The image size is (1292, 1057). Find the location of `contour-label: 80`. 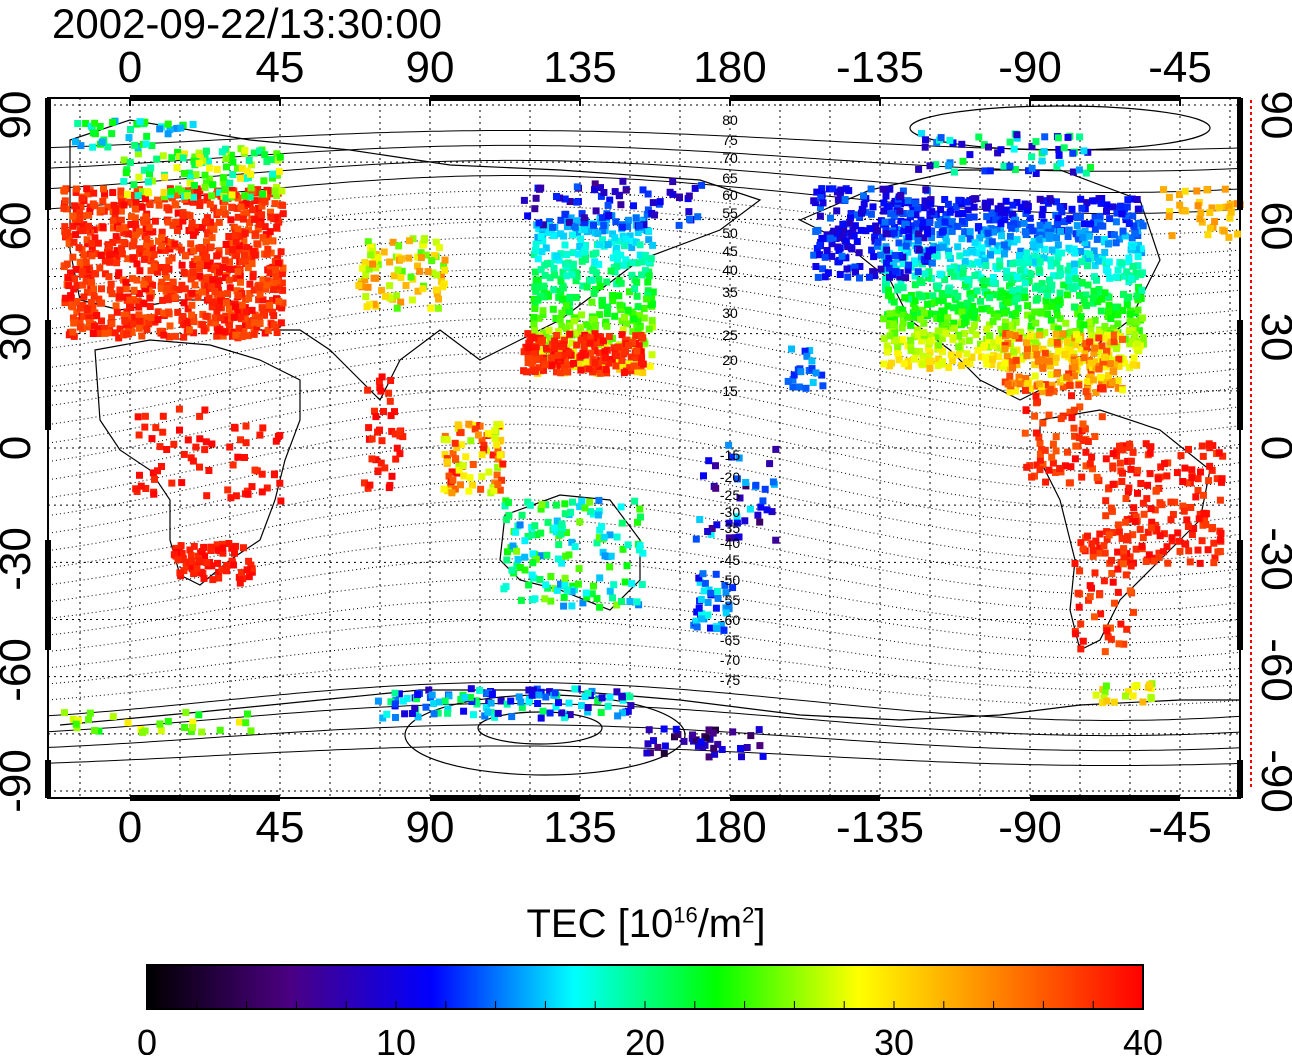

contour-label: 80 is located at coordinates (730, 120).